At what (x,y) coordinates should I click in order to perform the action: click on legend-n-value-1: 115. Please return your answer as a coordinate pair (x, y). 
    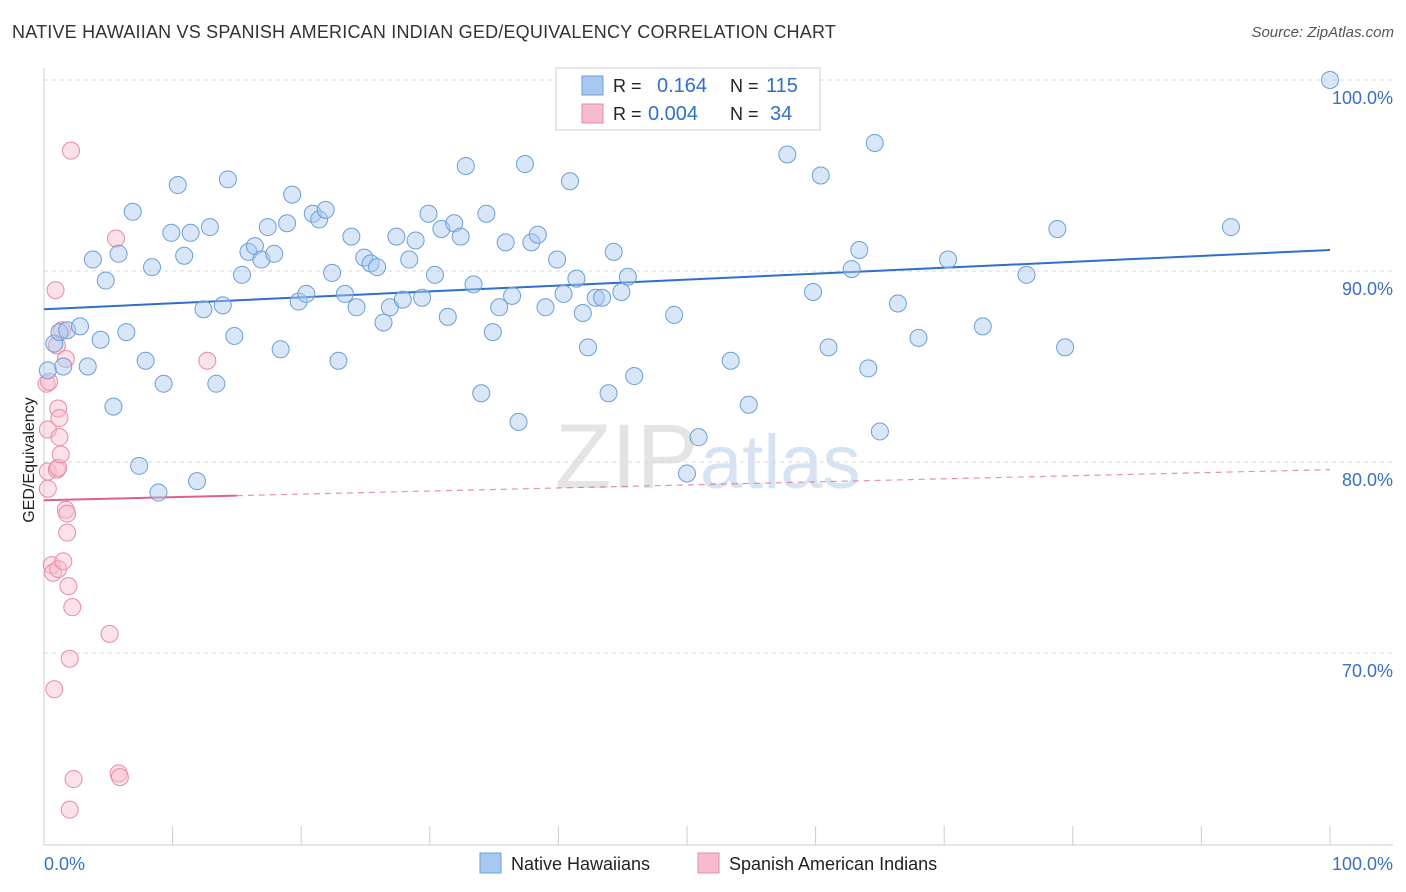
    Looking at the image, I should click on (782, 86).